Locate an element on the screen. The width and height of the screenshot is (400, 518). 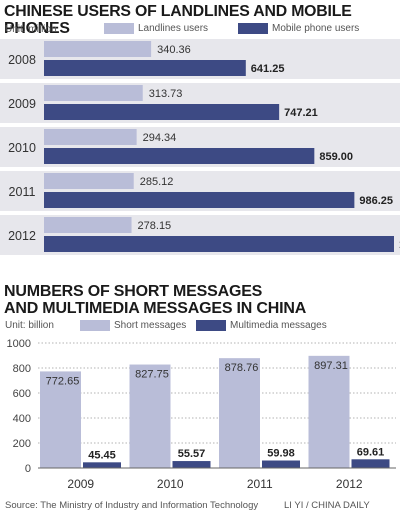
bar-mms-2010 is located at coordinates (191, 464).